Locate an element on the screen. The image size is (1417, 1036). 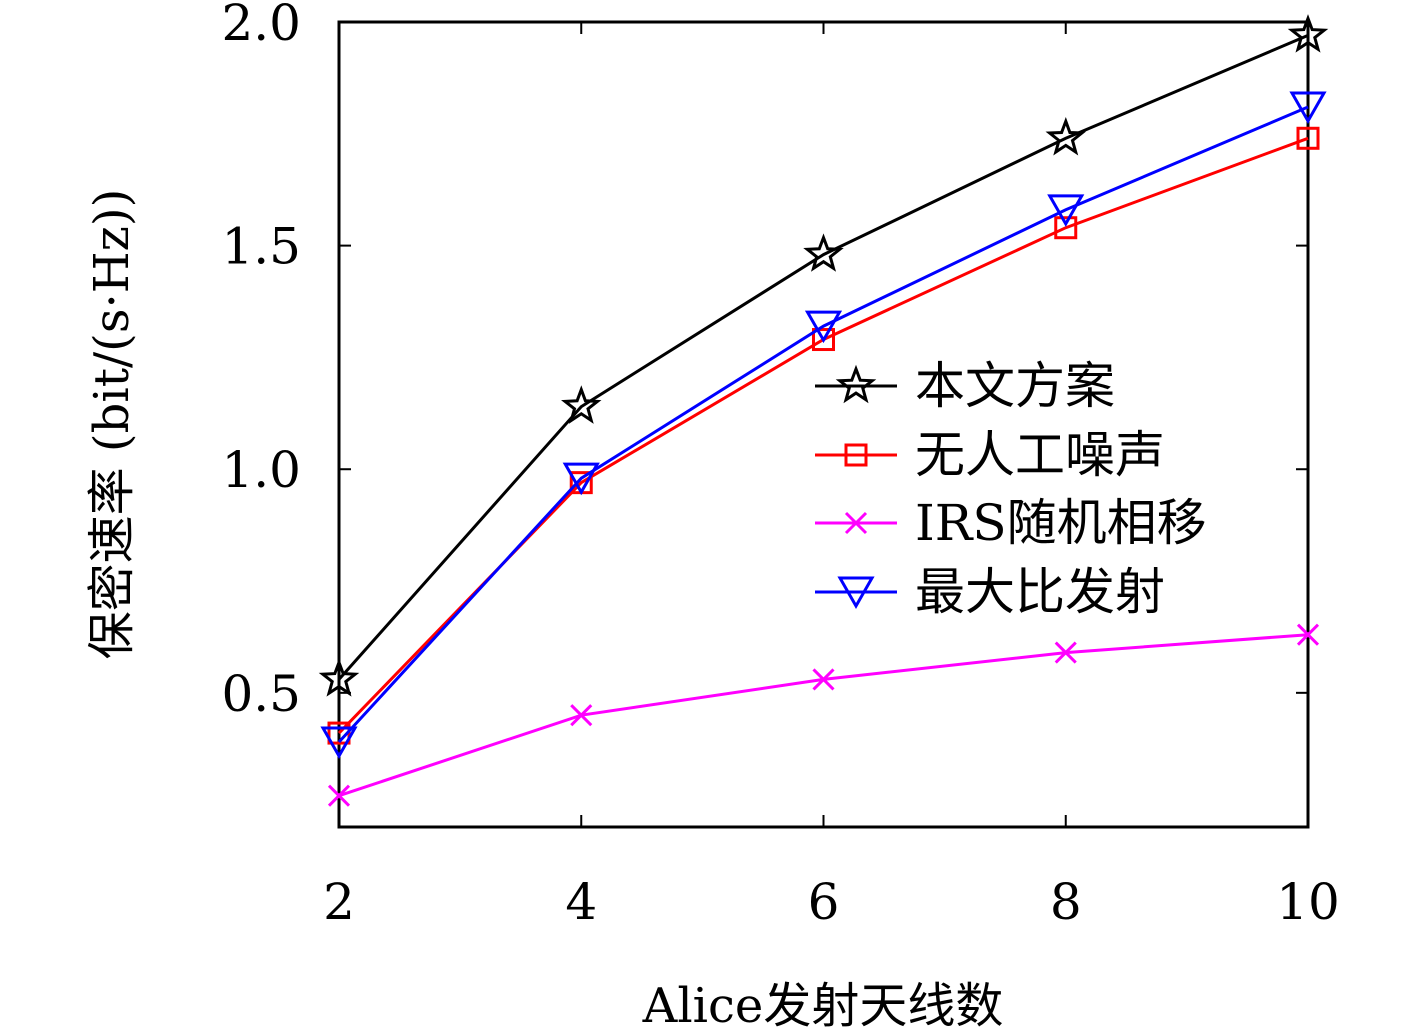
legend-item: 无人工噪声 is located at coordinates (990, 455).